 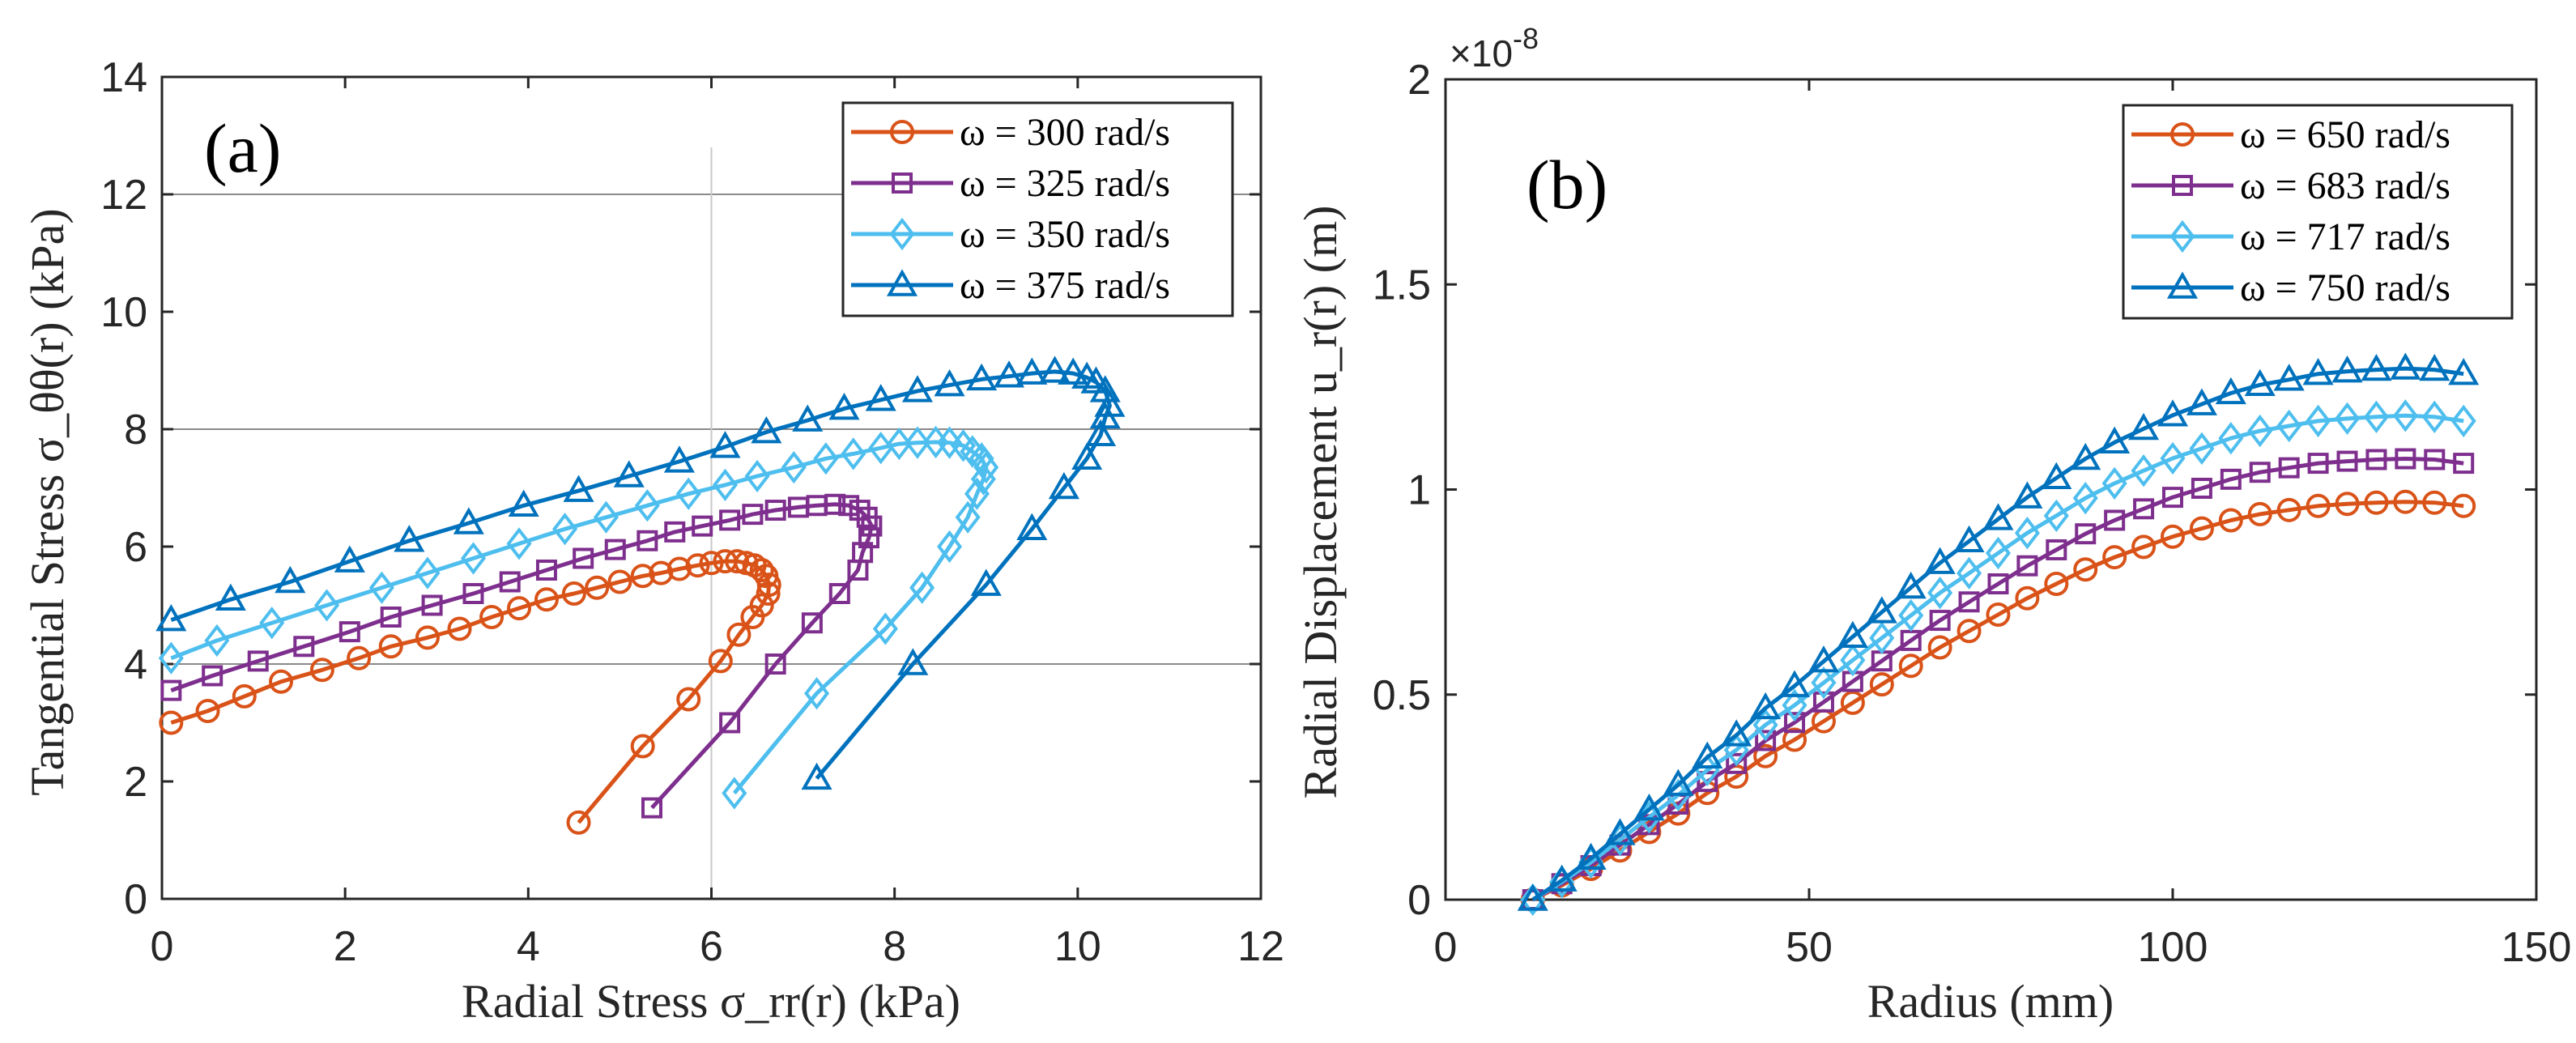 I want to click on legend-item: ω = 750 rad/s, so click(x=2290, y=287).